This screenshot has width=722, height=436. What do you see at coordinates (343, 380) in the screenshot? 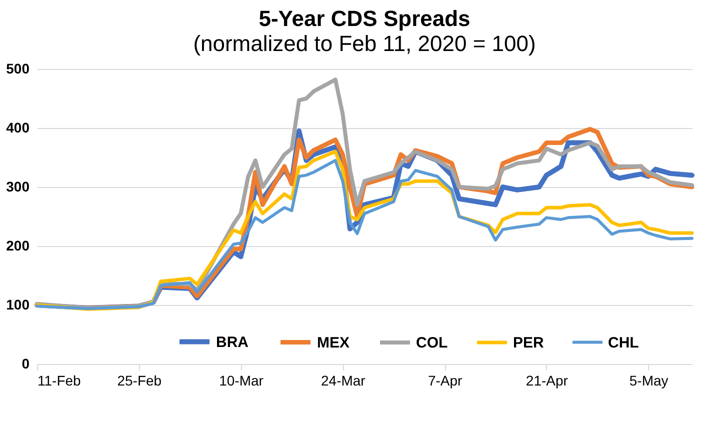
I see `x-tick-label: 24-Mar` at bounding box center [343, 380].